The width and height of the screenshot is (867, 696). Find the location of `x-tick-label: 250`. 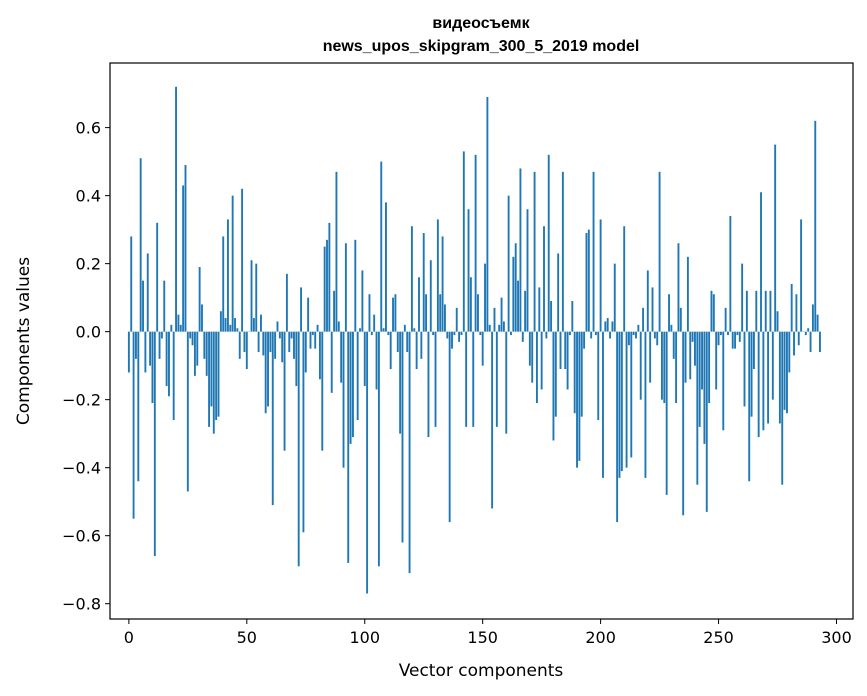

x-tick-label: 250 is located at coordinates (718, 637).